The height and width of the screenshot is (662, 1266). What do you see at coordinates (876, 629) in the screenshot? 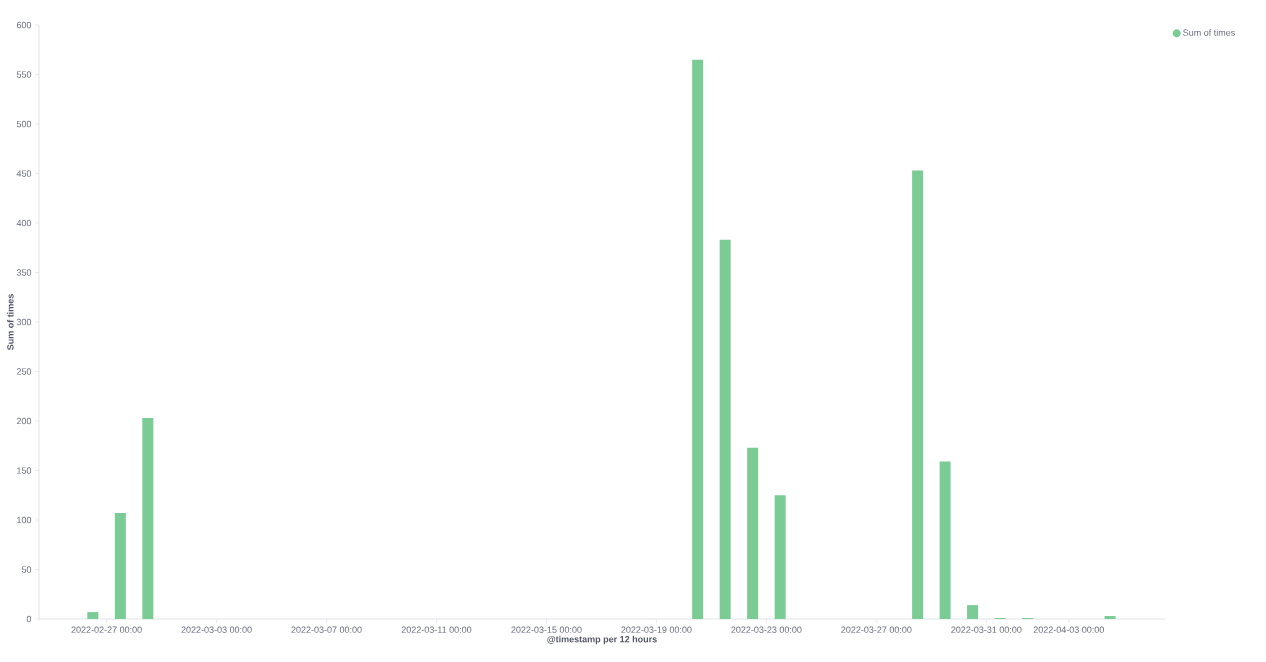
I see `x-tick-label: 2022-03-27 00:00` at bounding box center [876, 629].